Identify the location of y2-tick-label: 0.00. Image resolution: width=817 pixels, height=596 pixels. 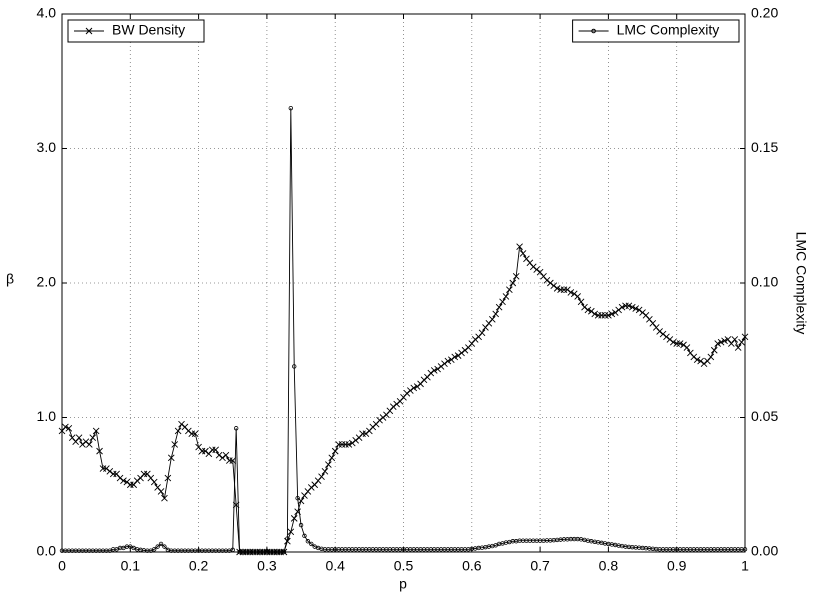
(764, 551).